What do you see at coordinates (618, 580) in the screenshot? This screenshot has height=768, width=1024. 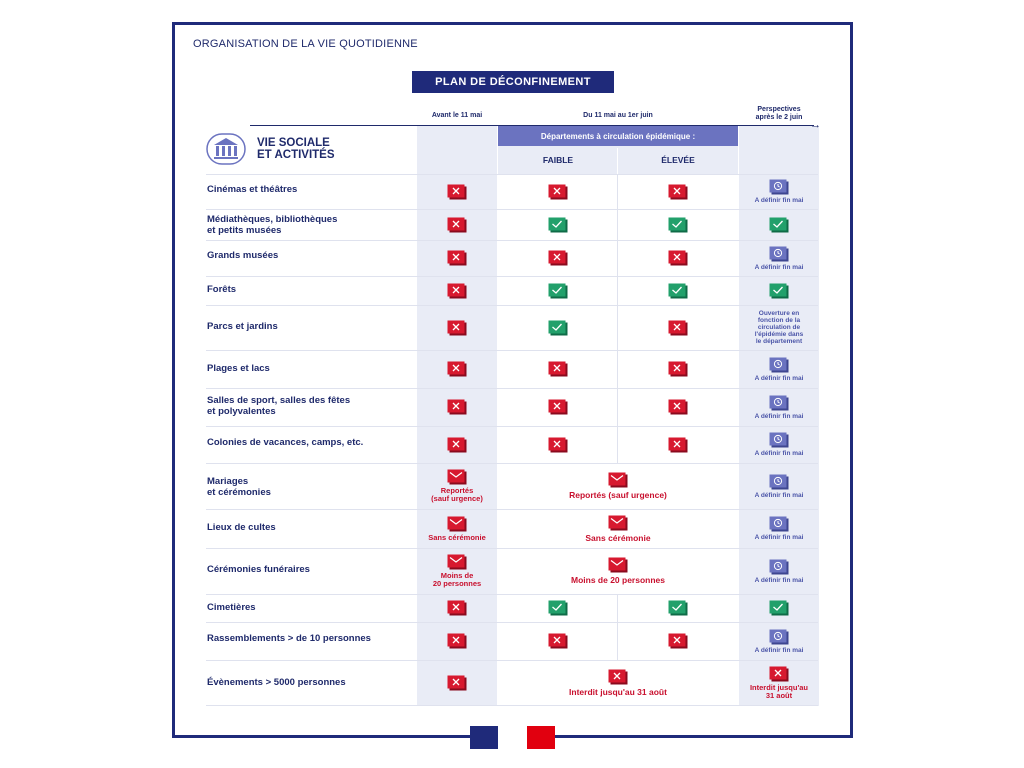 I see `note-moins20: Moins de 20 personnes` at bounding box center [618, 580].